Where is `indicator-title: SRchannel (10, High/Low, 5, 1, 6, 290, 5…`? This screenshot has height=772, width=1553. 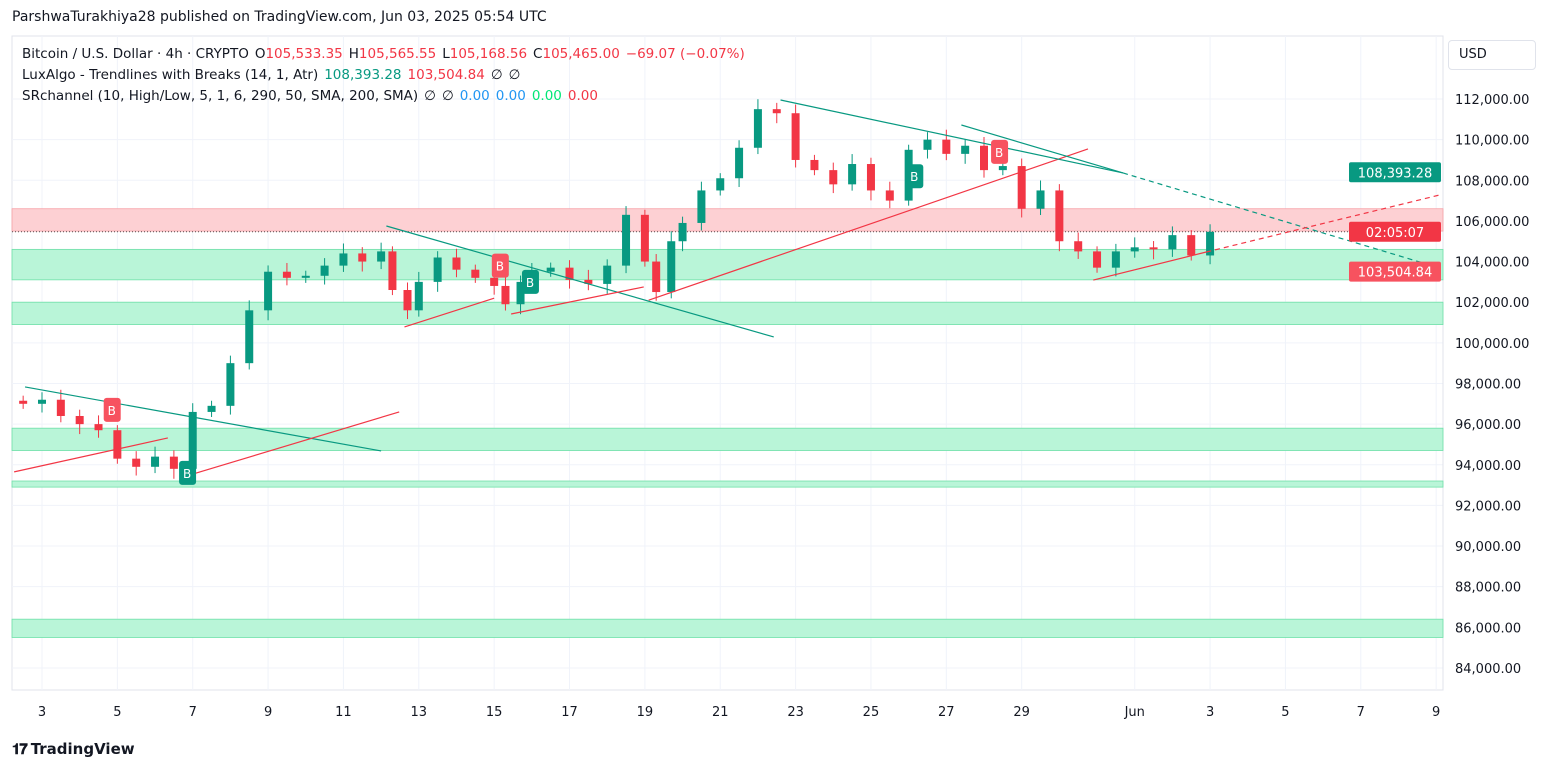 indicator-title: SRchannel (10, High/Low, 5, 1, 6, 290, 5… is located at coordinates (220, 96).